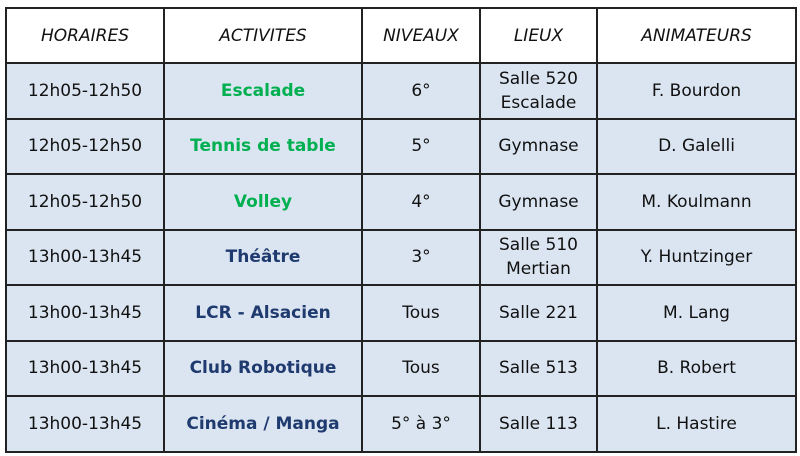  Describe the element at coordinates (421, 35) in the screenshot. I see `header-niveaux: NIVEAUX` at that location.